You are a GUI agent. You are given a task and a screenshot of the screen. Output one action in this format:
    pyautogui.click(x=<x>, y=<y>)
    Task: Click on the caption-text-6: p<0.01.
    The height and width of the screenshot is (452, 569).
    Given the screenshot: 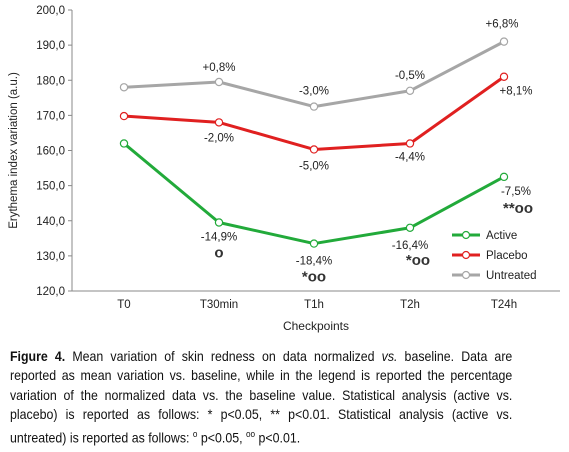 What is the action you would take?
    pyautogui.click(x=278, y=438)
    